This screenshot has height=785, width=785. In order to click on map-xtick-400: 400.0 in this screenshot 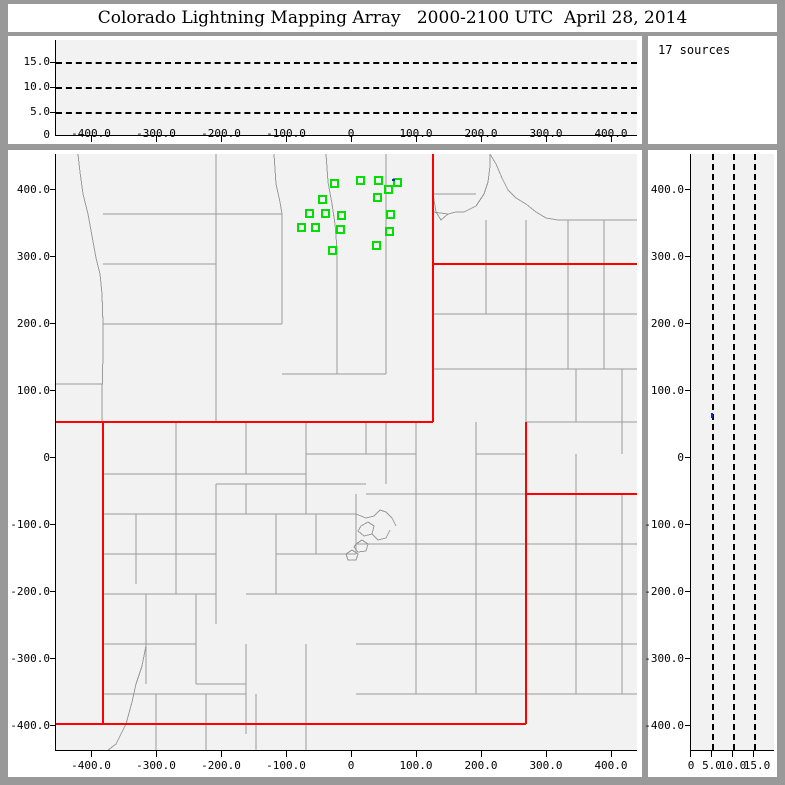, I will do `click(611, 765)`.